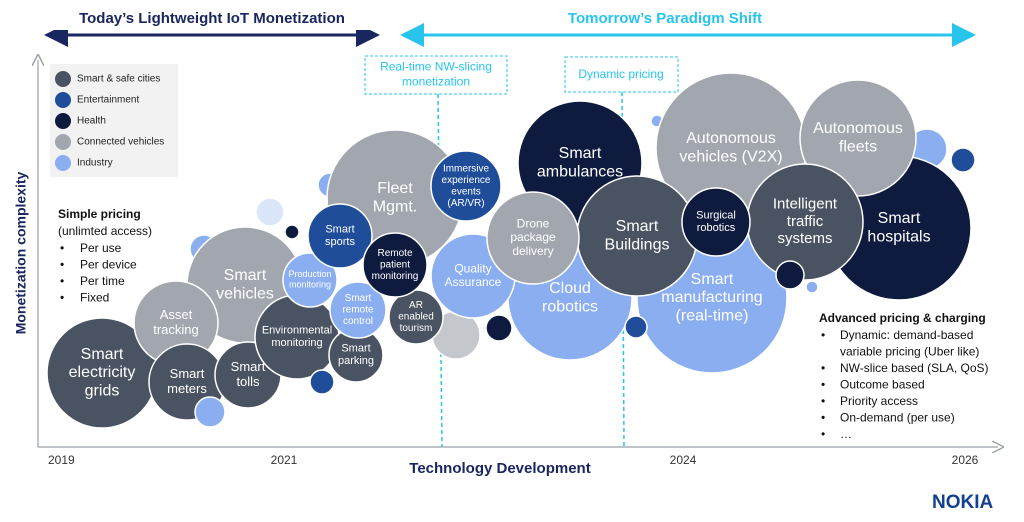  Describe the element at coordinates (394, 253) in the screenshot. I see `bubble-label: Remote` at that location.